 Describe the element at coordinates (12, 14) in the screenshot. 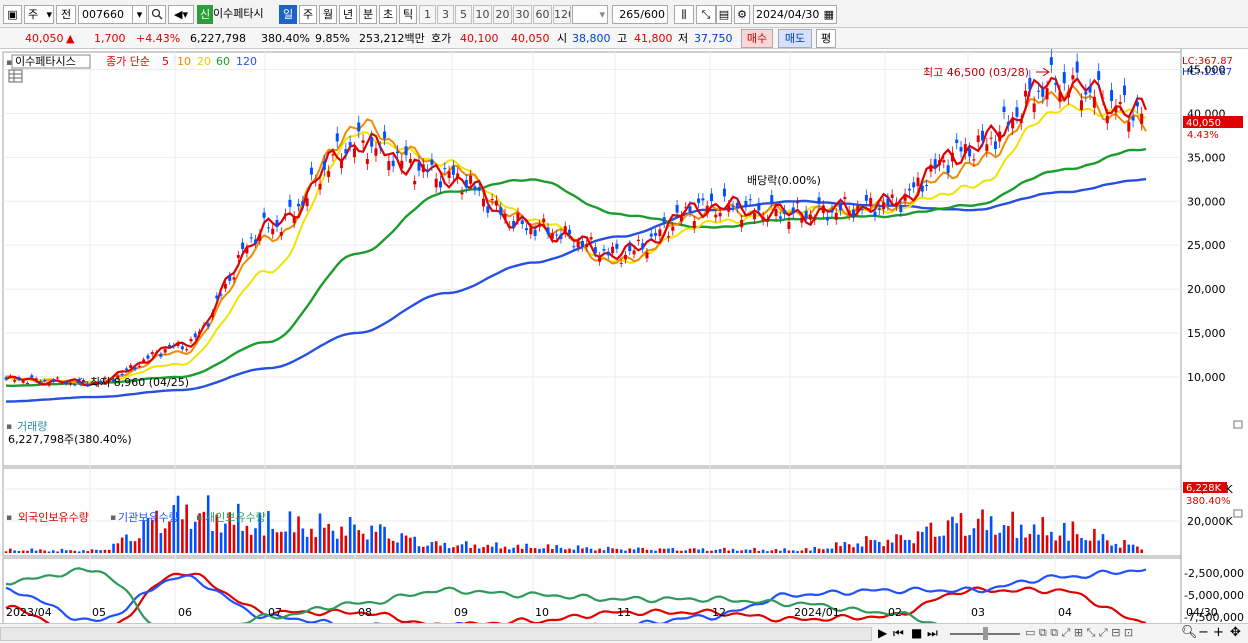

I see `window-icon: ▣` at that location.